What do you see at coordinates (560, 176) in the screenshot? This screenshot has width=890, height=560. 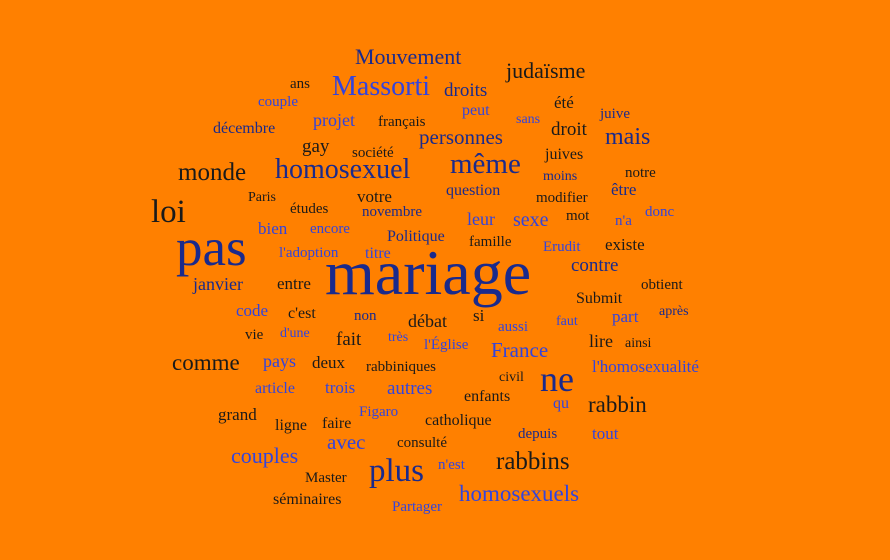 I see `cloud-word-moins: moins` at bounding box center [560, 176].